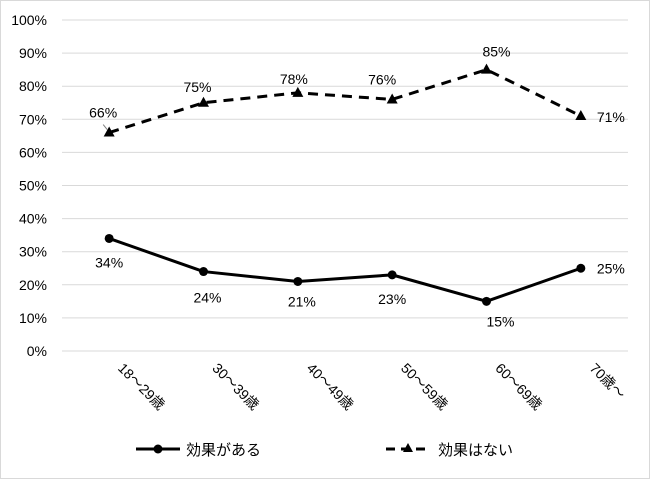 This screenshot has width=650, height=479. Describe the element at coordinates (158, 449) in the screenshot. I see `legend-marker-circle` at that location.